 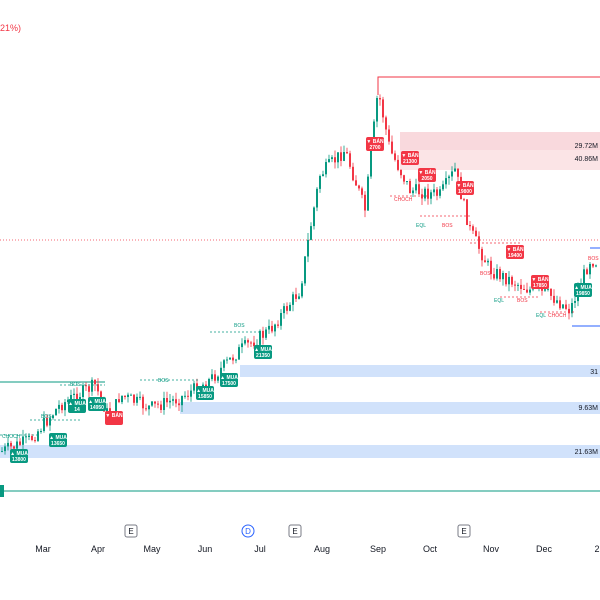 I want to click on x-tick-label: Jul, so click(x=260, y=549).